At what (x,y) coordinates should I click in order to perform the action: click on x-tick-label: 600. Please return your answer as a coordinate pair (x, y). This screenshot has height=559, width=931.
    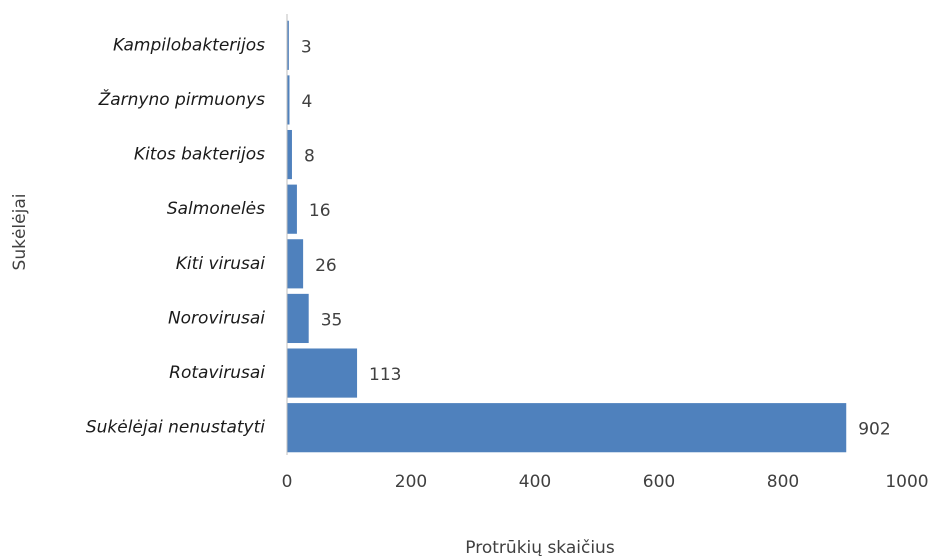
    Looking at the image, I should click on (659, 482).